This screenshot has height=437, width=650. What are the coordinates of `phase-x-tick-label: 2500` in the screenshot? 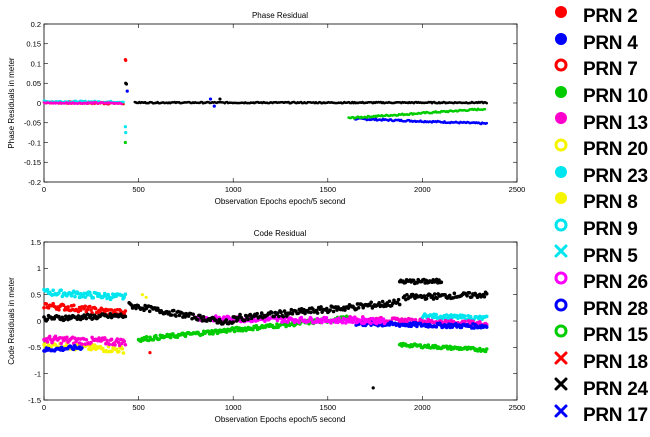 It's located at (517, 189).